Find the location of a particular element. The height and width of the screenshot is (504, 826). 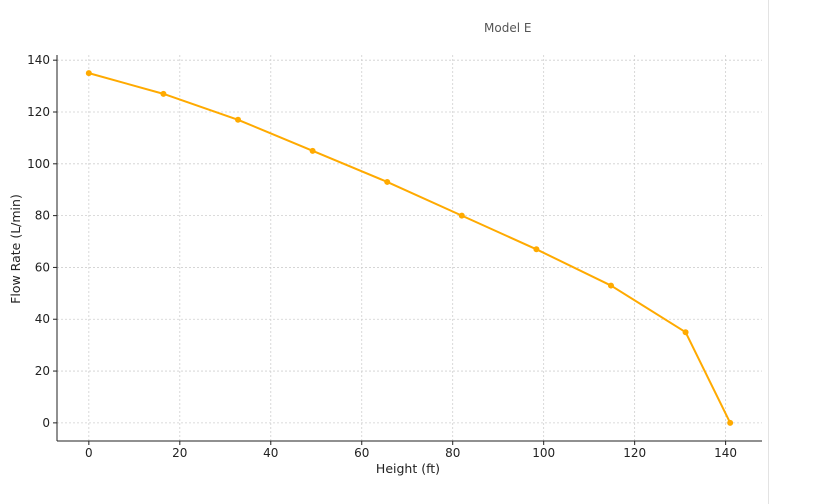

y-tick-label: 120 is located at coordinates (38, 112).